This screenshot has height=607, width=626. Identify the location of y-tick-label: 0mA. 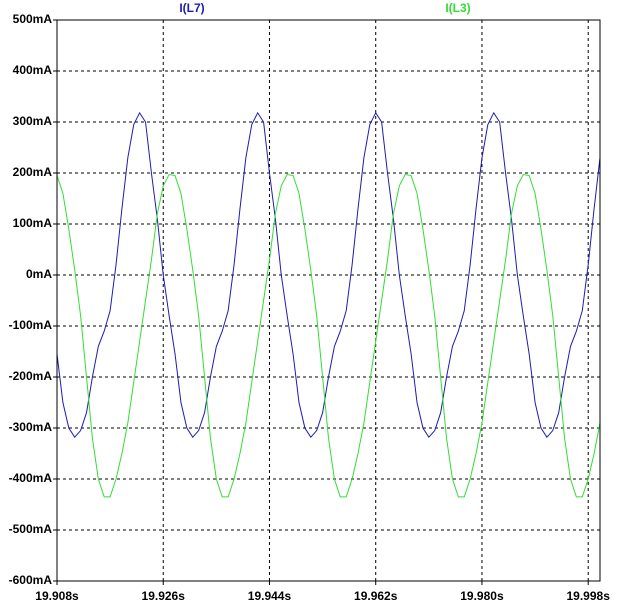
(39, 274).